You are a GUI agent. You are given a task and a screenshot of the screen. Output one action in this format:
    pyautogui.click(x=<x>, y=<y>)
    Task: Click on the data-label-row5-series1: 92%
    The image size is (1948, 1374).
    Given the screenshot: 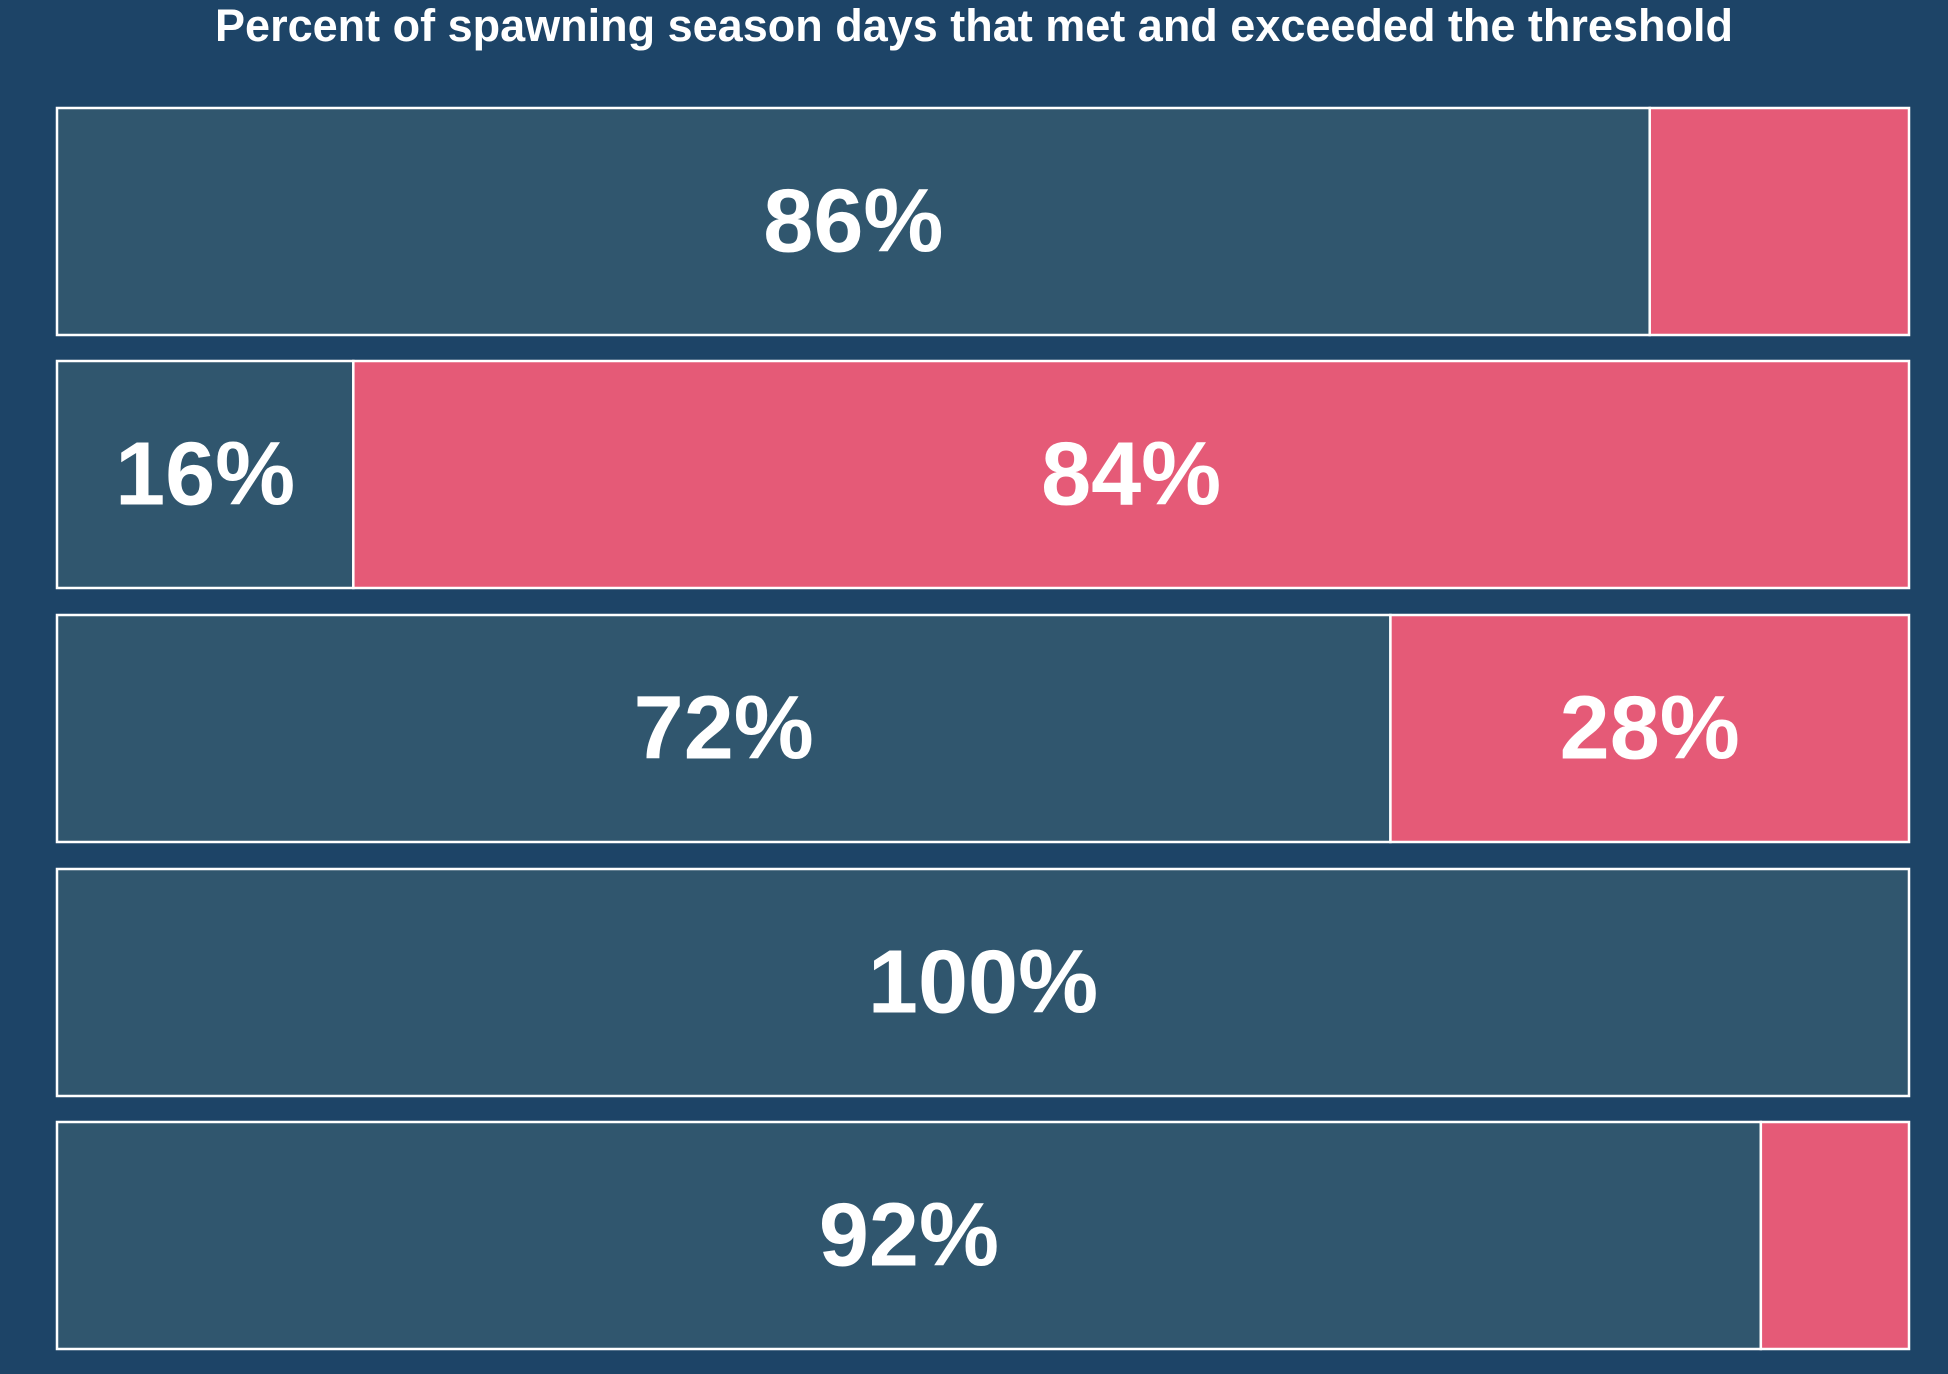 What is the action you would take?
    pyautogui.click(x=909, y=1236)
    